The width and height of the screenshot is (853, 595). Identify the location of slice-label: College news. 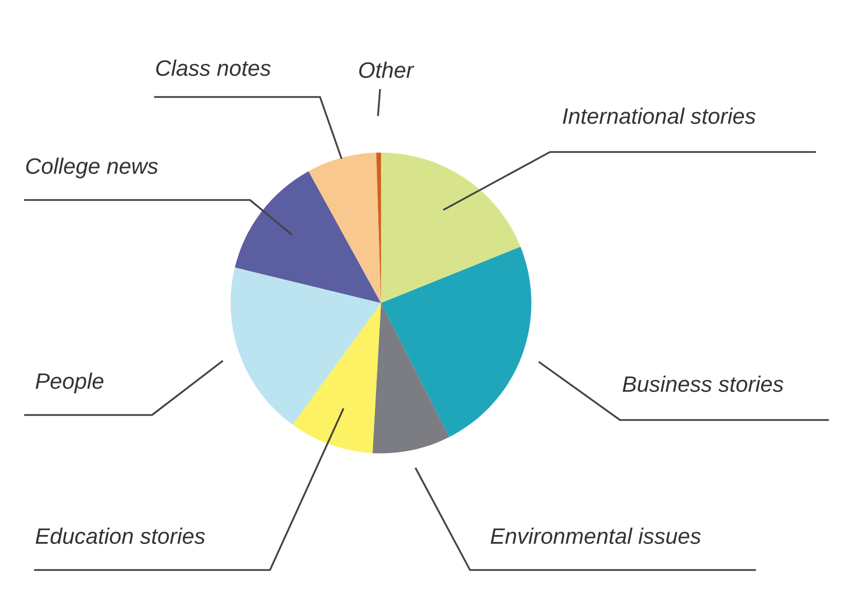
(92, 168).